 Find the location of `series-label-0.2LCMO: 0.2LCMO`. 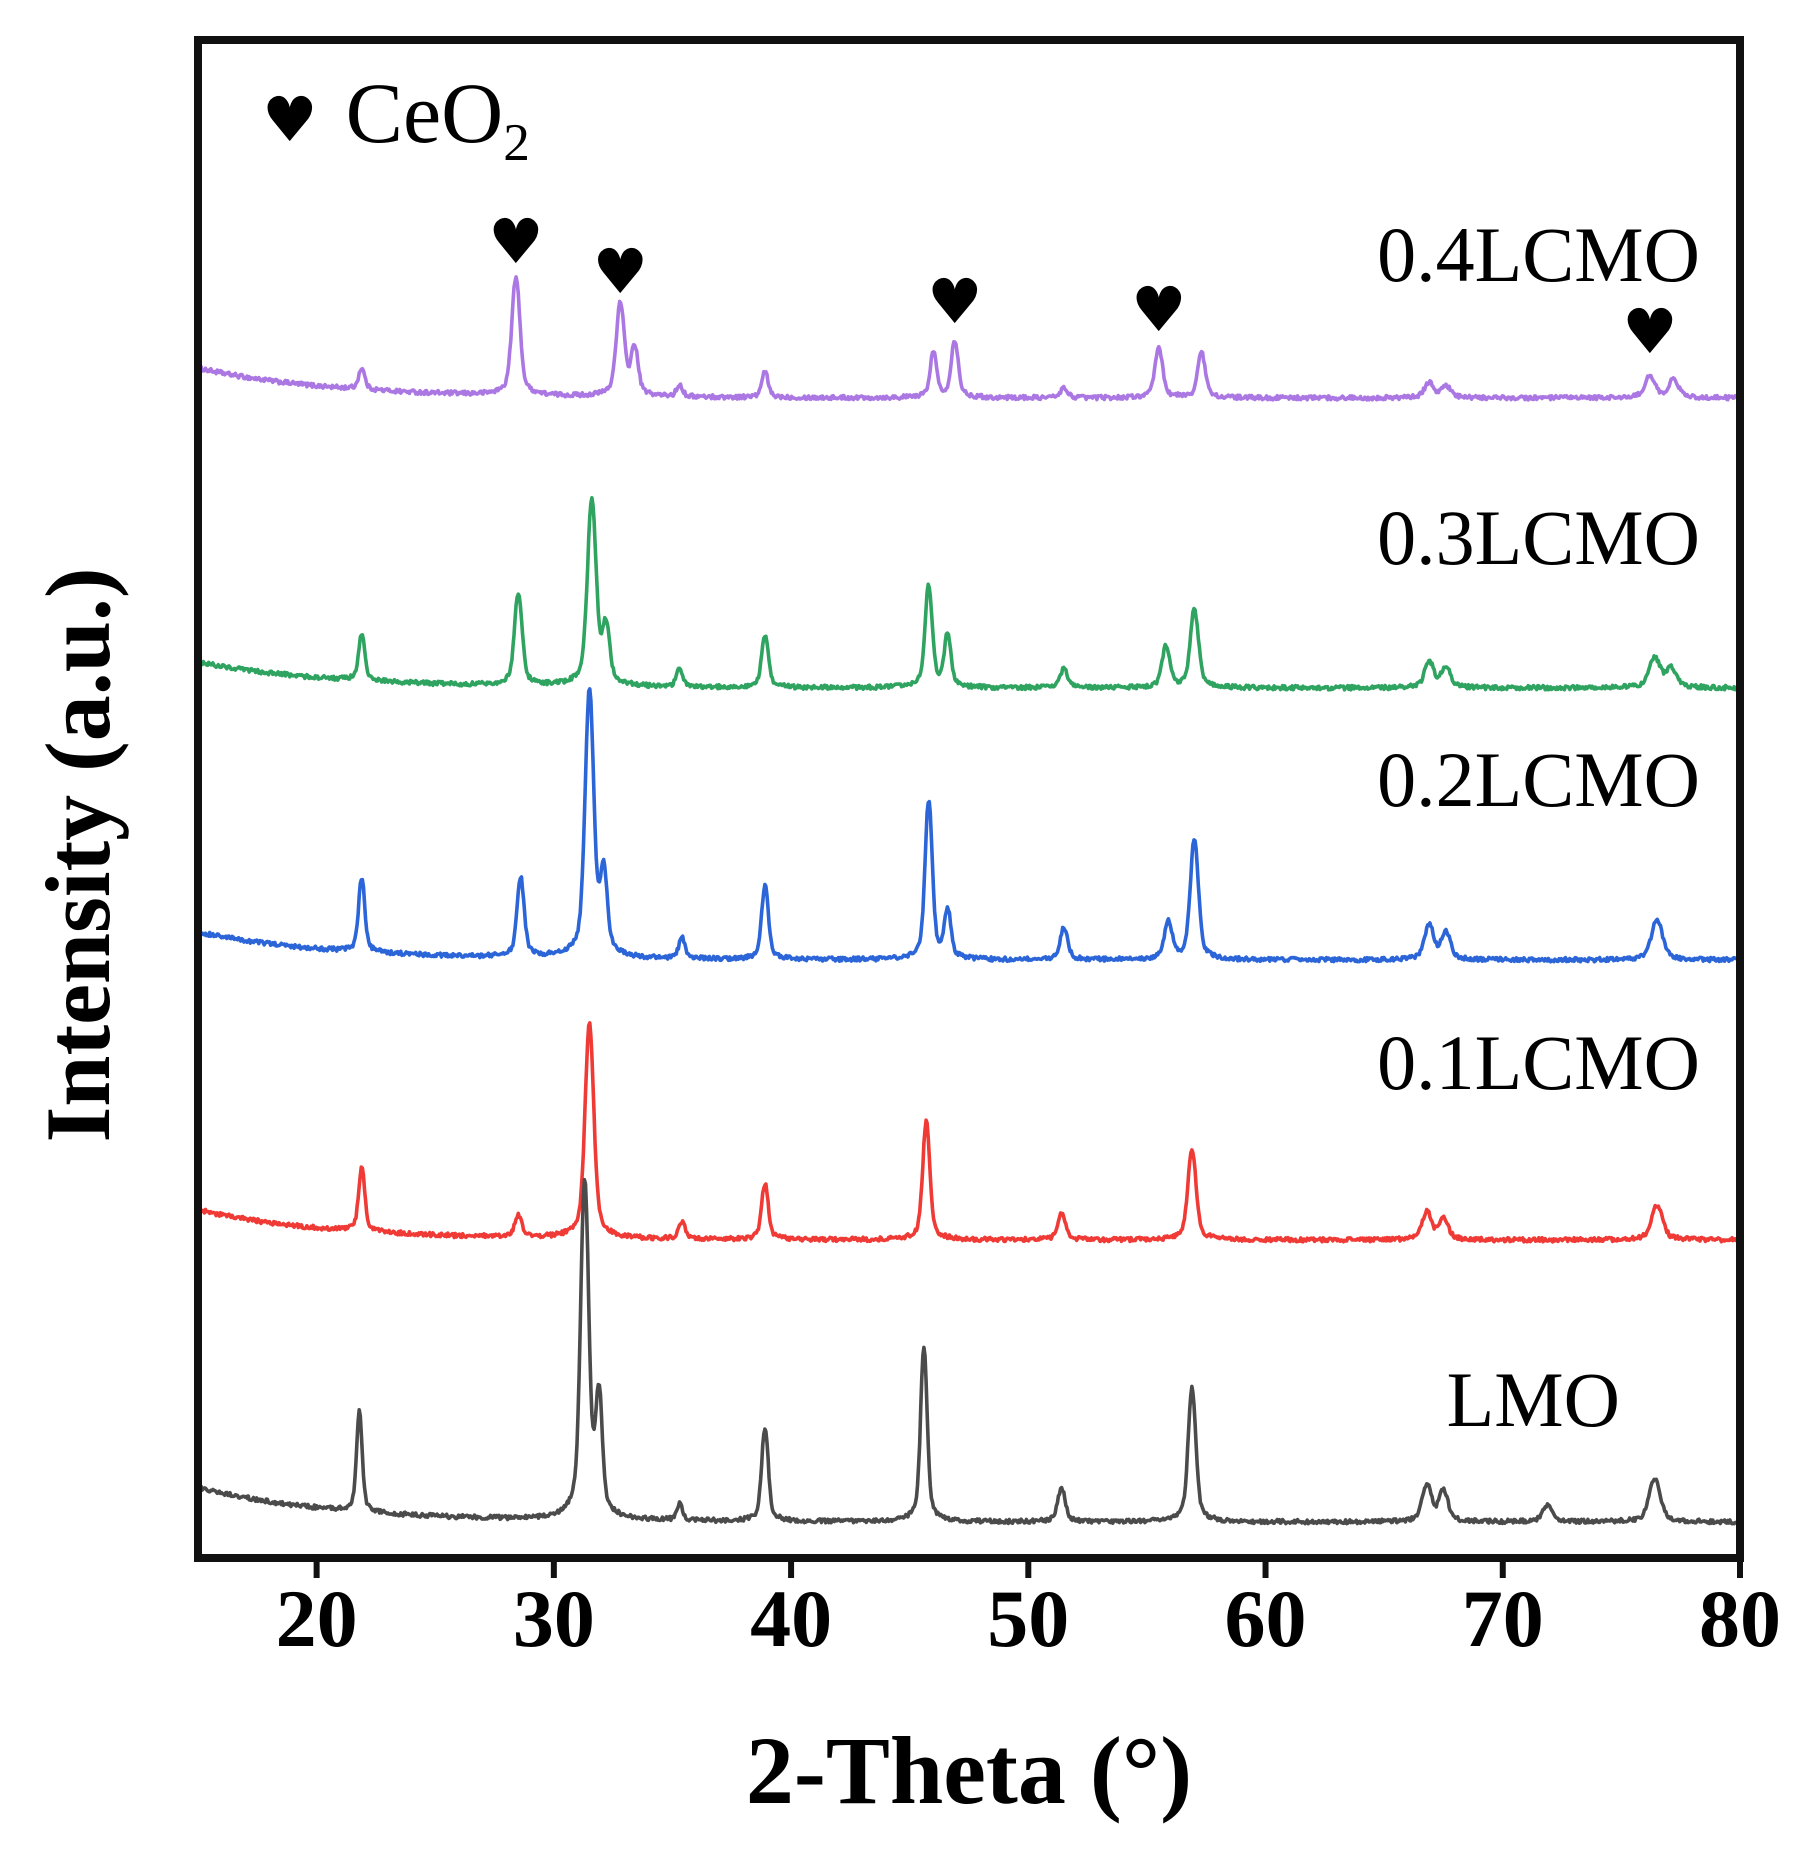

series-label-0.2LCMO: 0.2LCMO is located at coordinates (1538, 779).